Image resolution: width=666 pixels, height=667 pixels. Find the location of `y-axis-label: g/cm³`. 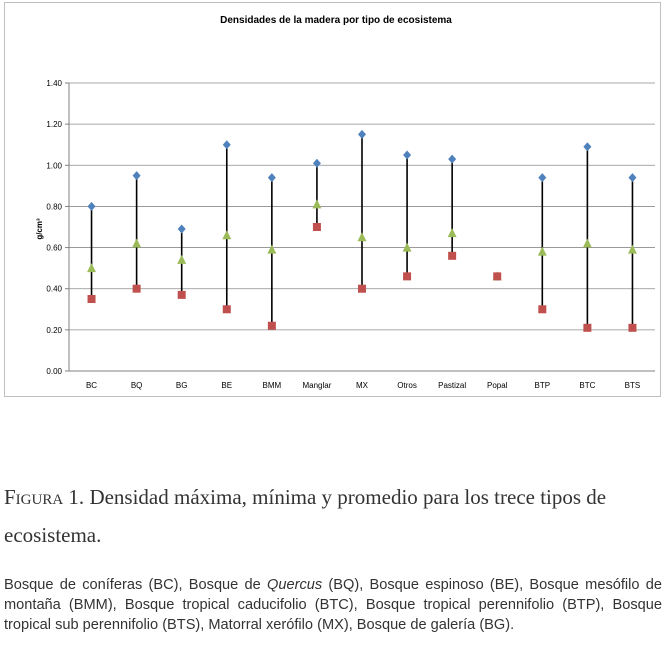

y-axis-label: g/cm³ is located at coordinates (39, 229).